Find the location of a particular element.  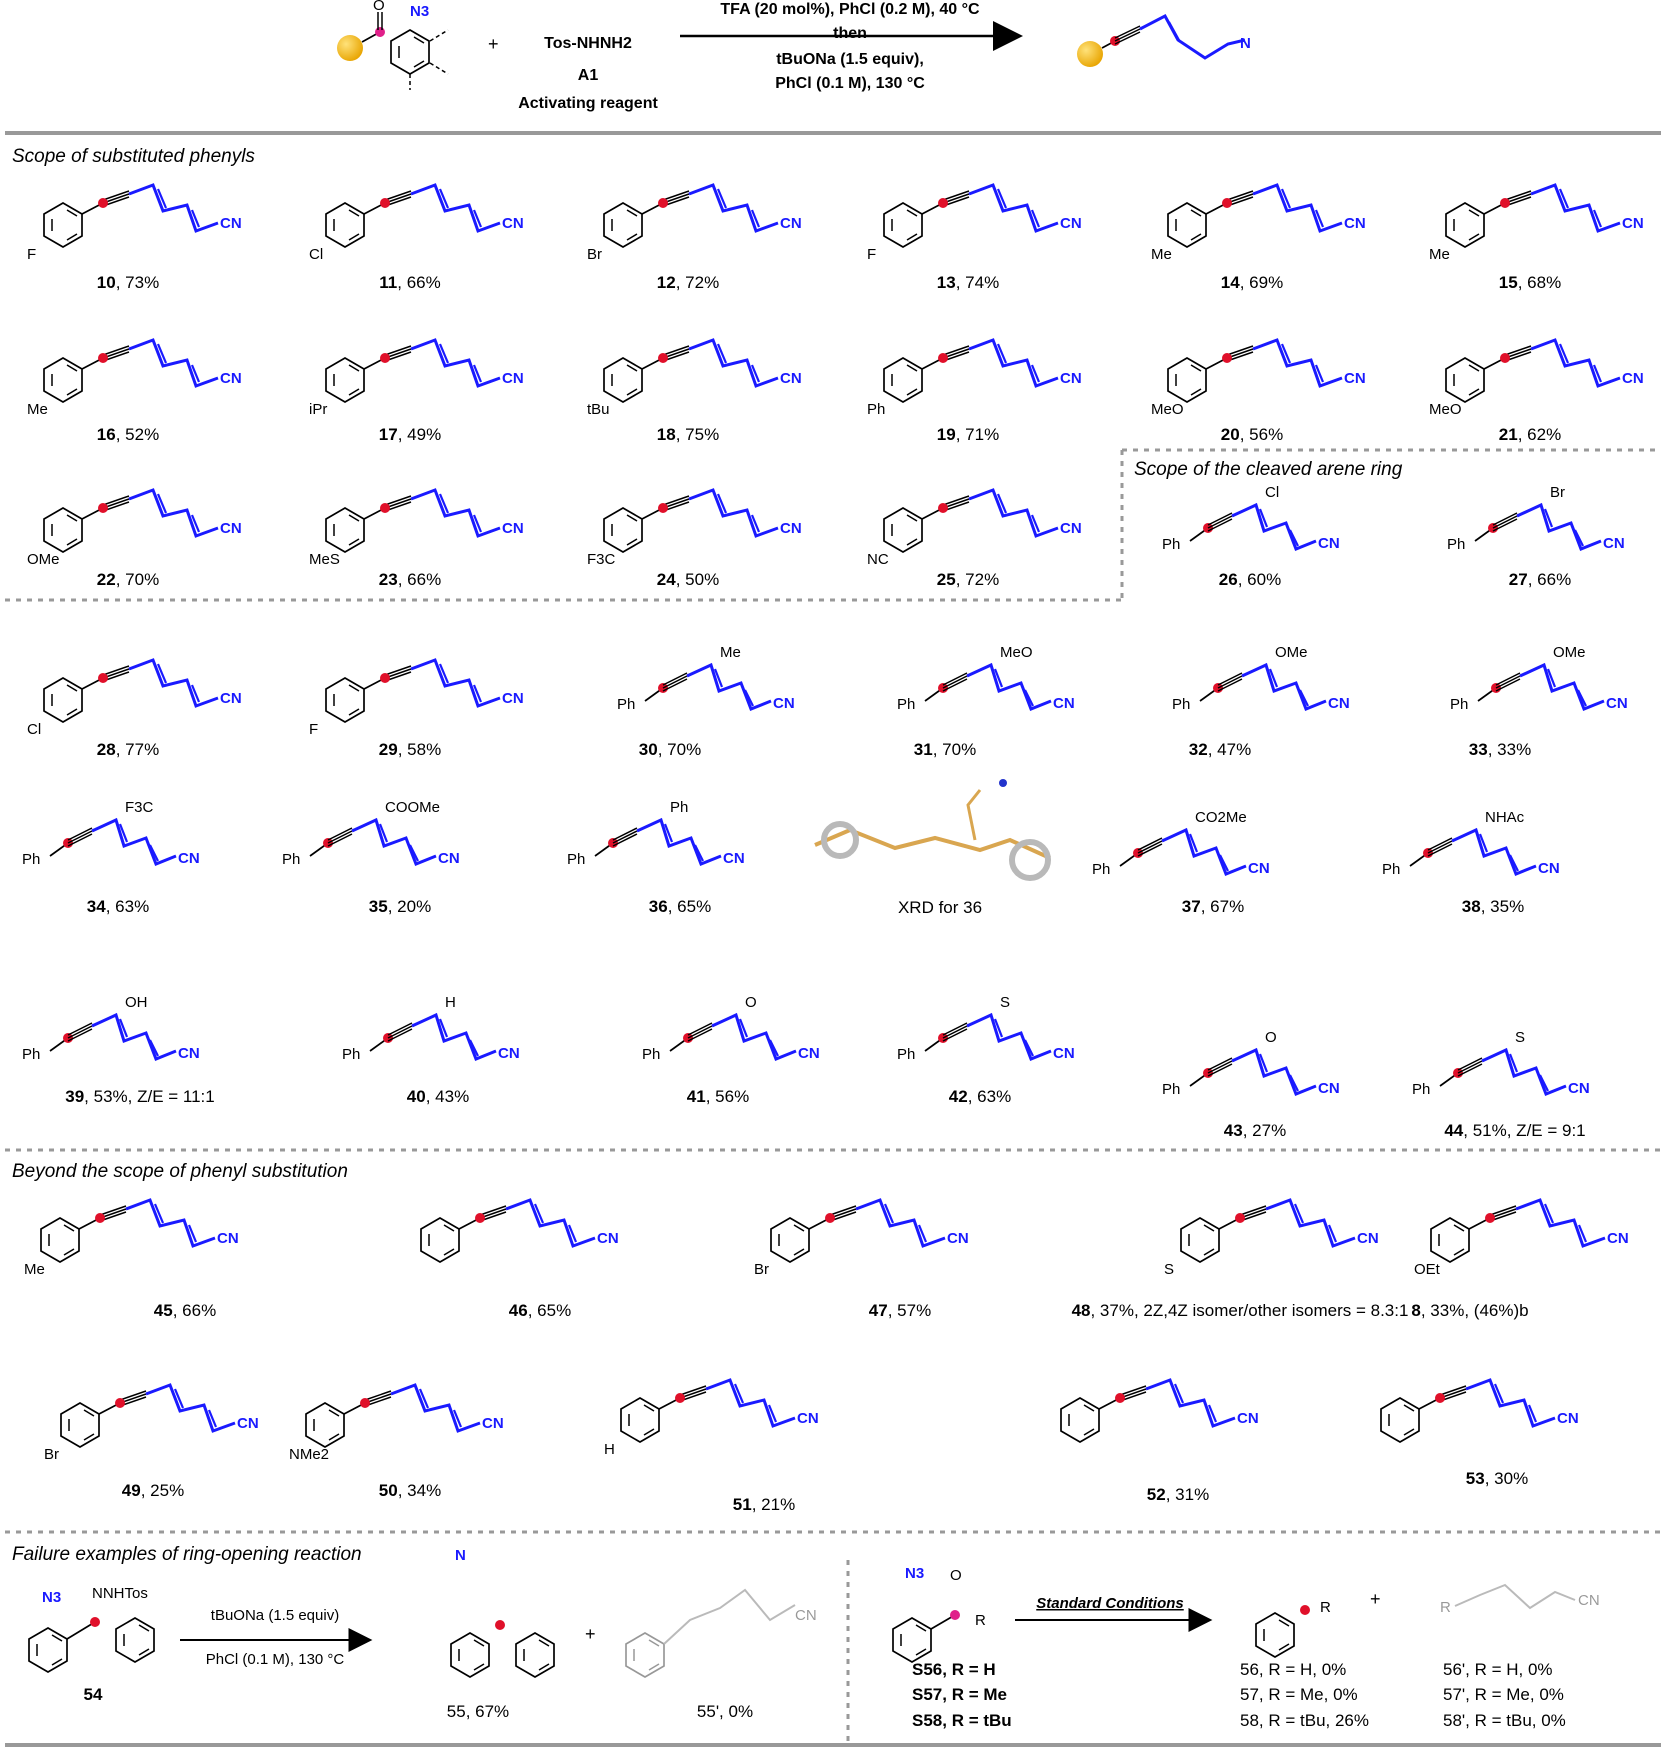

compound-substituent-28: Cl is located at coordinates (34, 729).